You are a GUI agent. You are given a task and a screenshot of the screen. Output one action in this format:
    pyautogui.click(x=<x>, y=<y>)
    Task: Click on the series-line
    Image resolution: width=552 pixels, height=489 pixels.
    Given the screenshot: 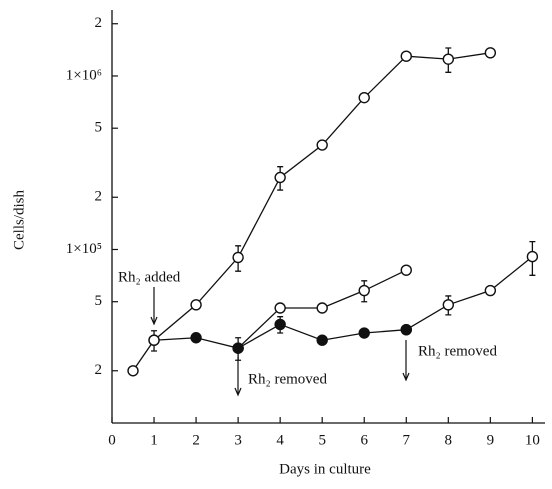 What is the action you would take?
    pyautogui.click(x=469, y=293)
    